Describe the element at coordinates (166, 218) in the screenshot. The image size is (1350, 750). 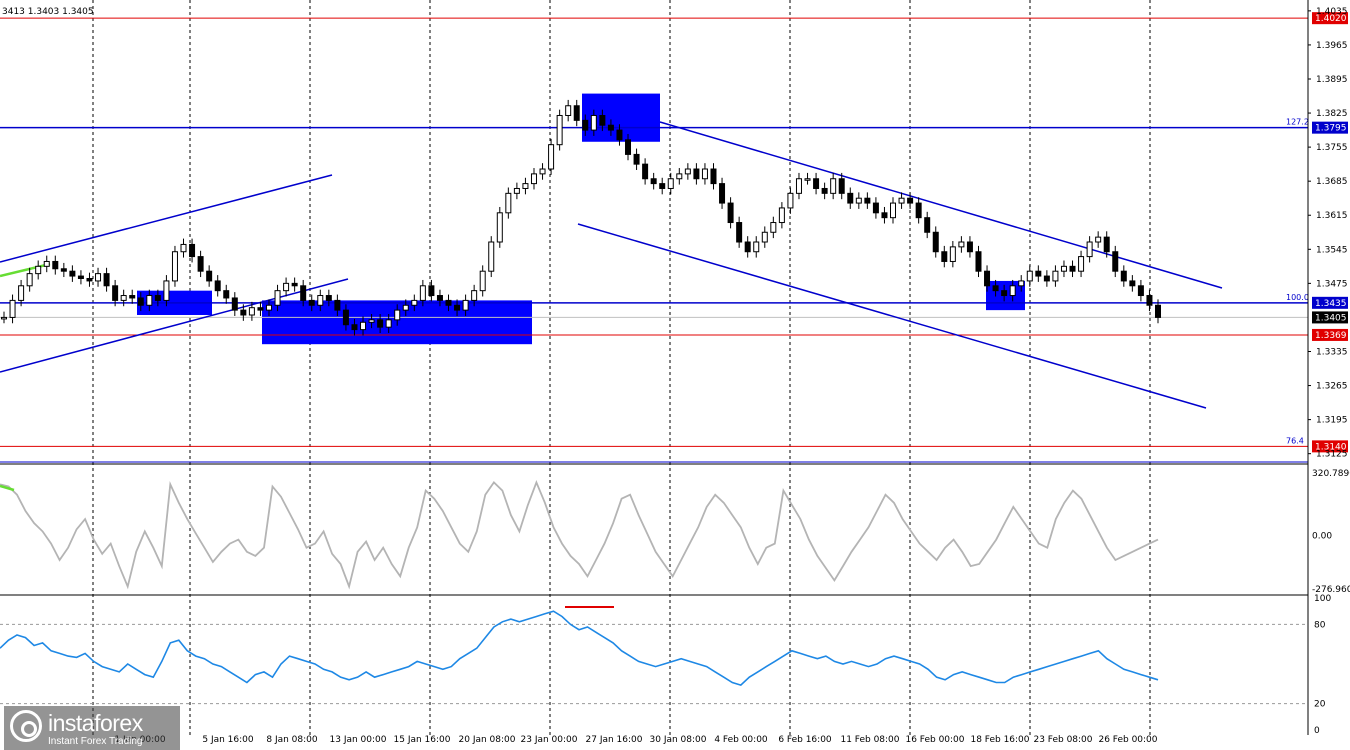
I see `channel-line` at that location.